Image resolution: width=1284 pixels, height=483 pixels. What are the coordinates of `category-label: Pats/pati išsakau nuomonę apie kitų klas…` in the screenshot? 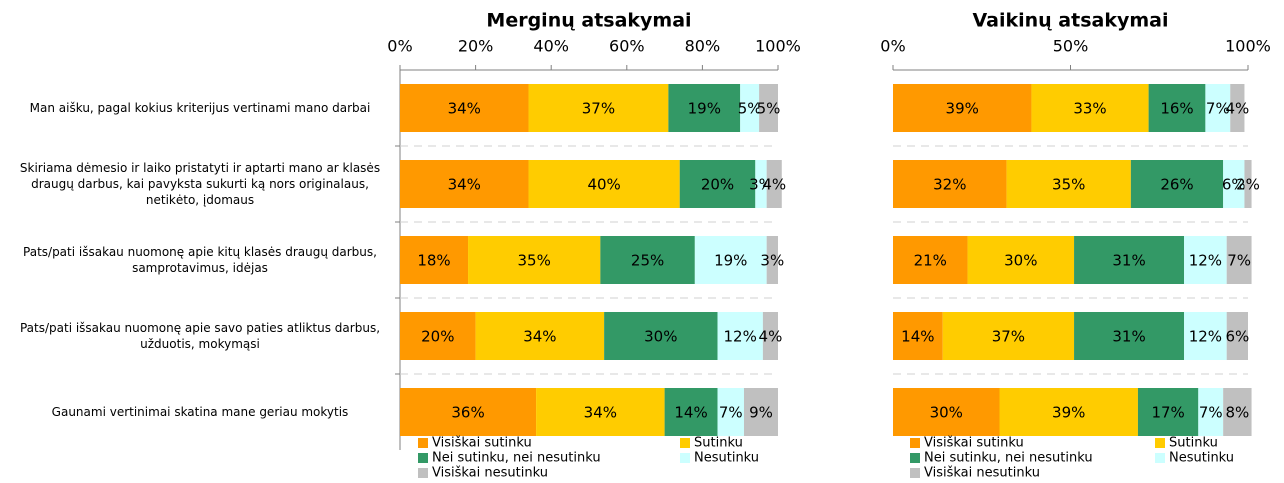 It's located at (200, 260).